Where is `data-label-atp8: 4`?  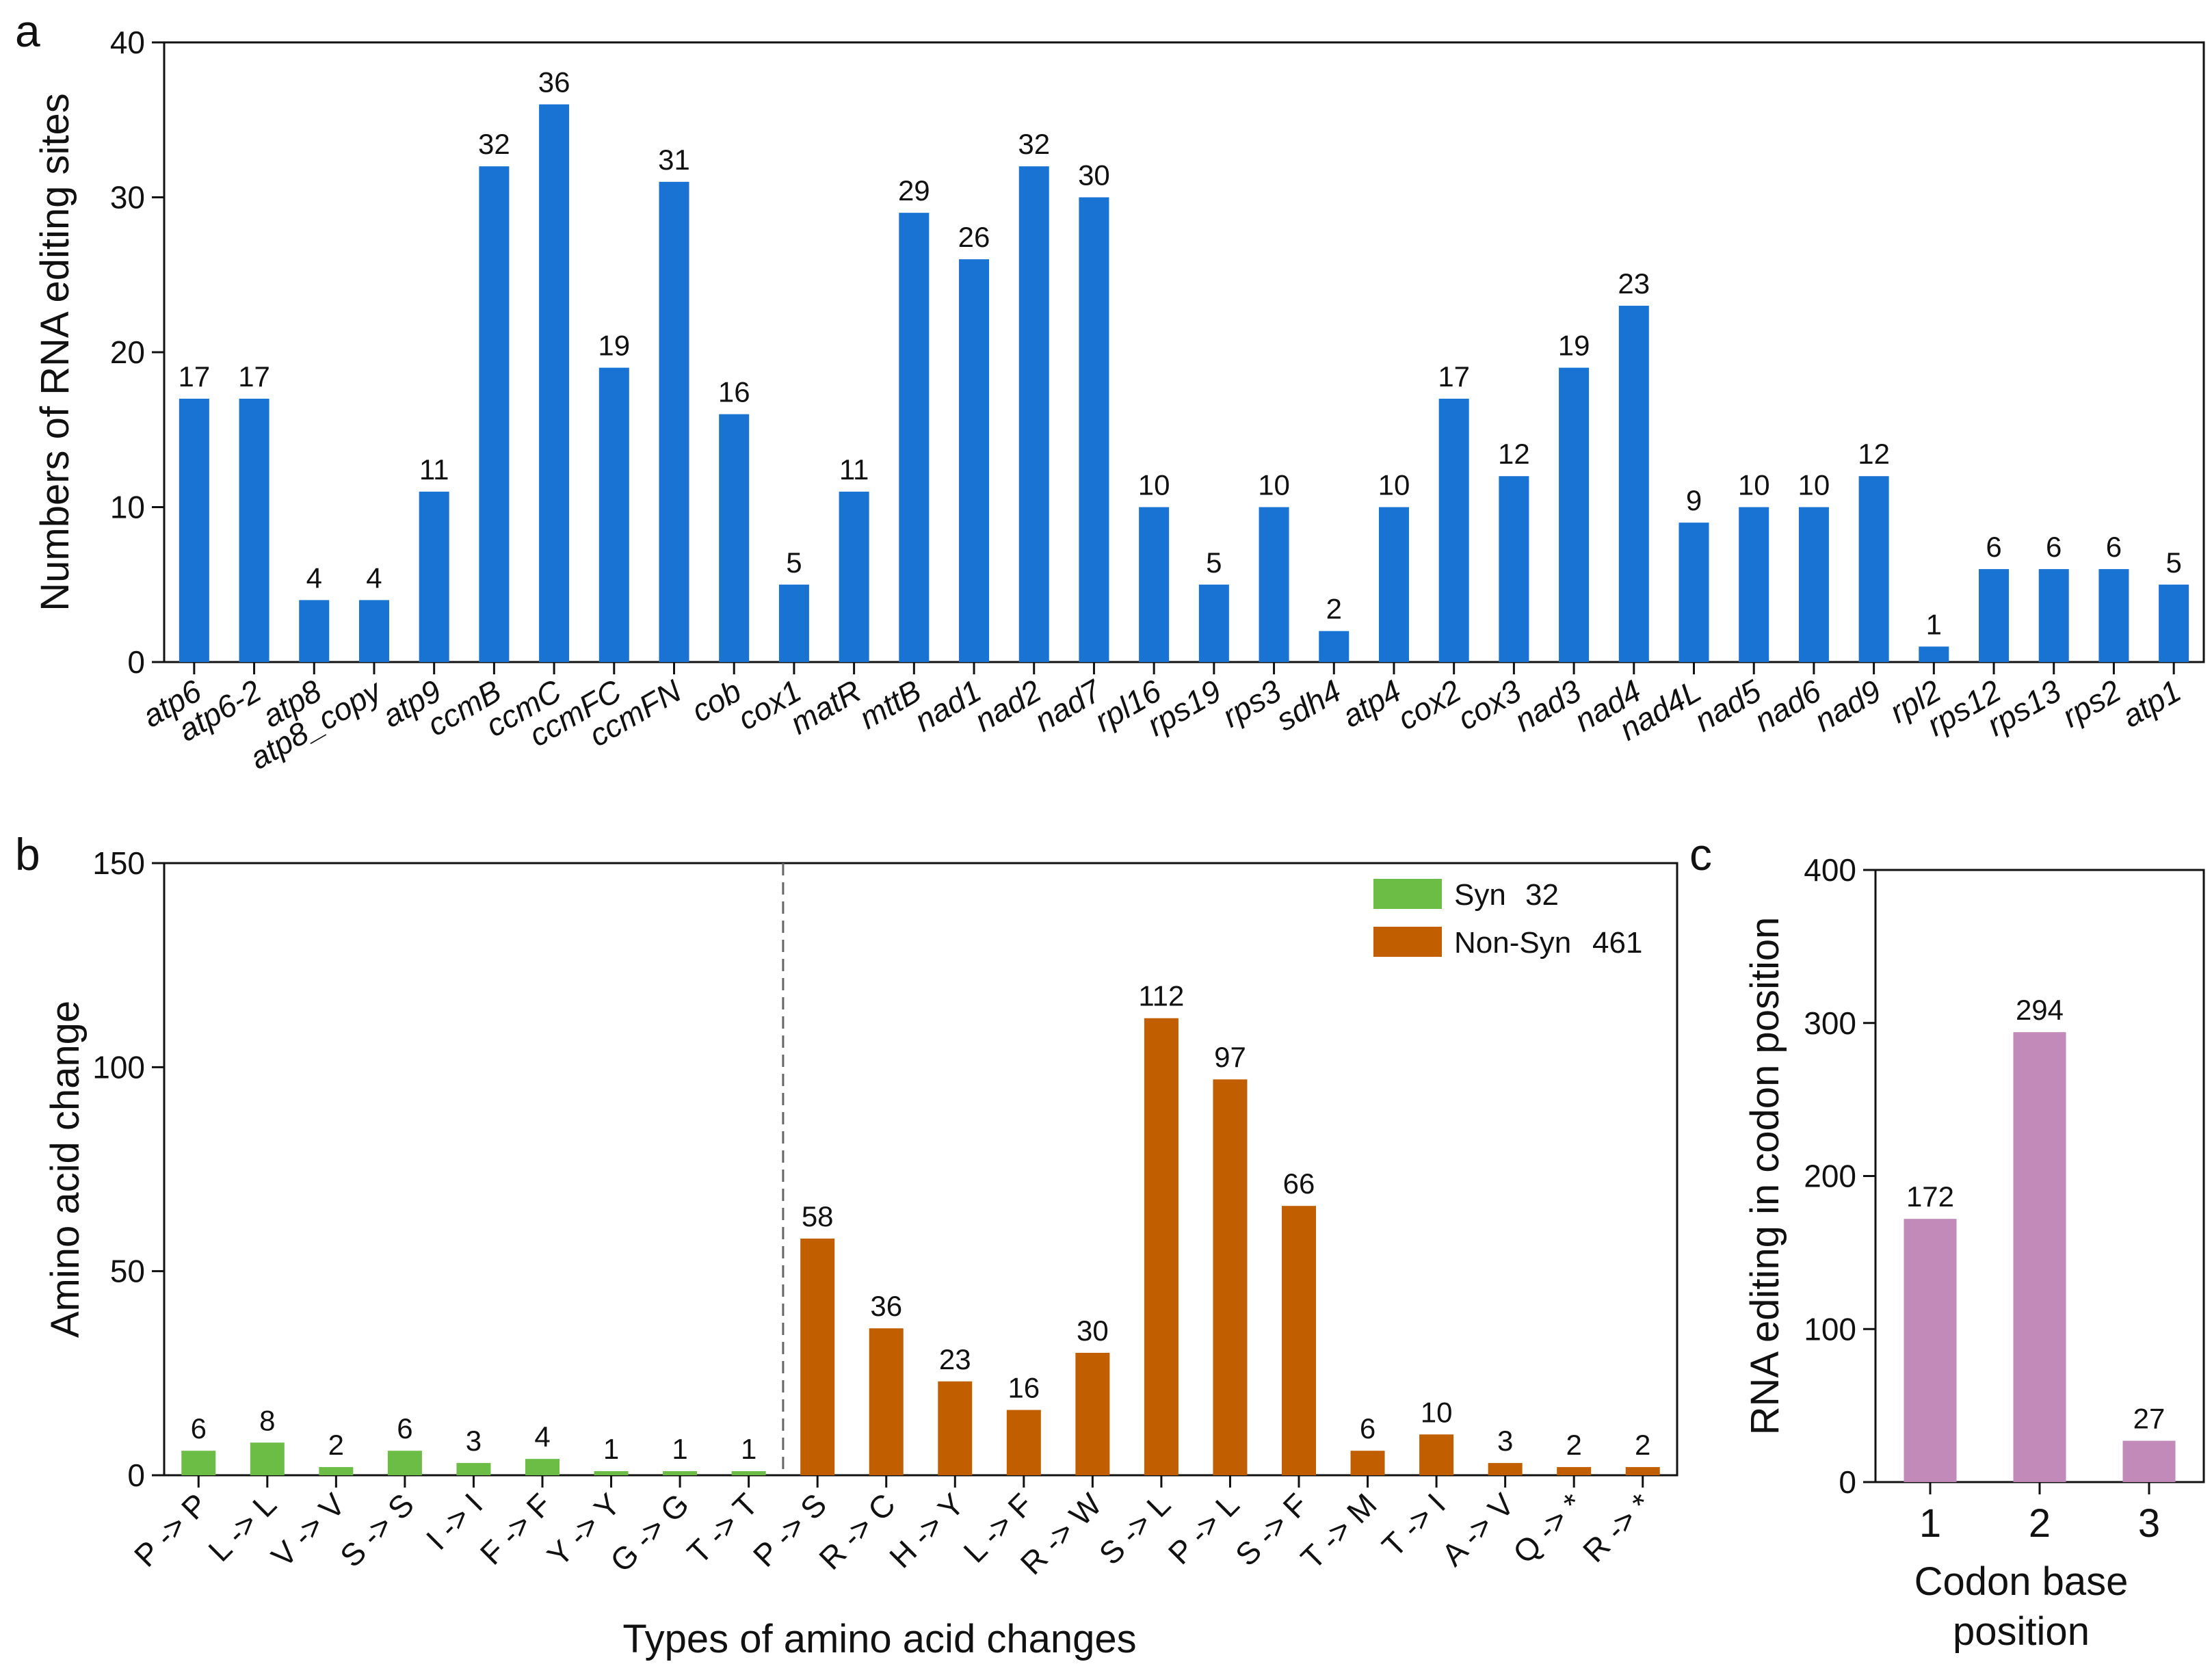 data-label-atp8: 4 is located at coordinates (314, 578).